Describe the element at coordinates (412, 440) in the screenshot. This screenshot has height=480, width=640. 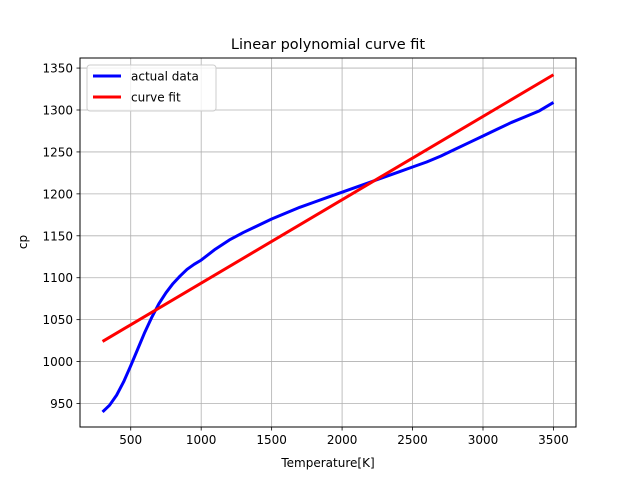
I see `x-tick-label: 2500` at that location.